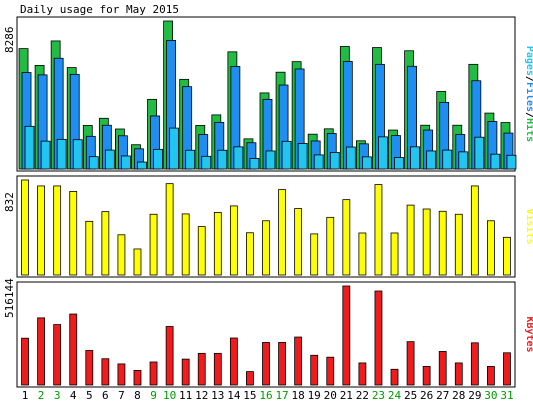 The image size is (533, 405). What do you see at coordinates (528, 130) in the screenshot?
I see `series-label-part-4: Hits` at bounding box center [528, 130].